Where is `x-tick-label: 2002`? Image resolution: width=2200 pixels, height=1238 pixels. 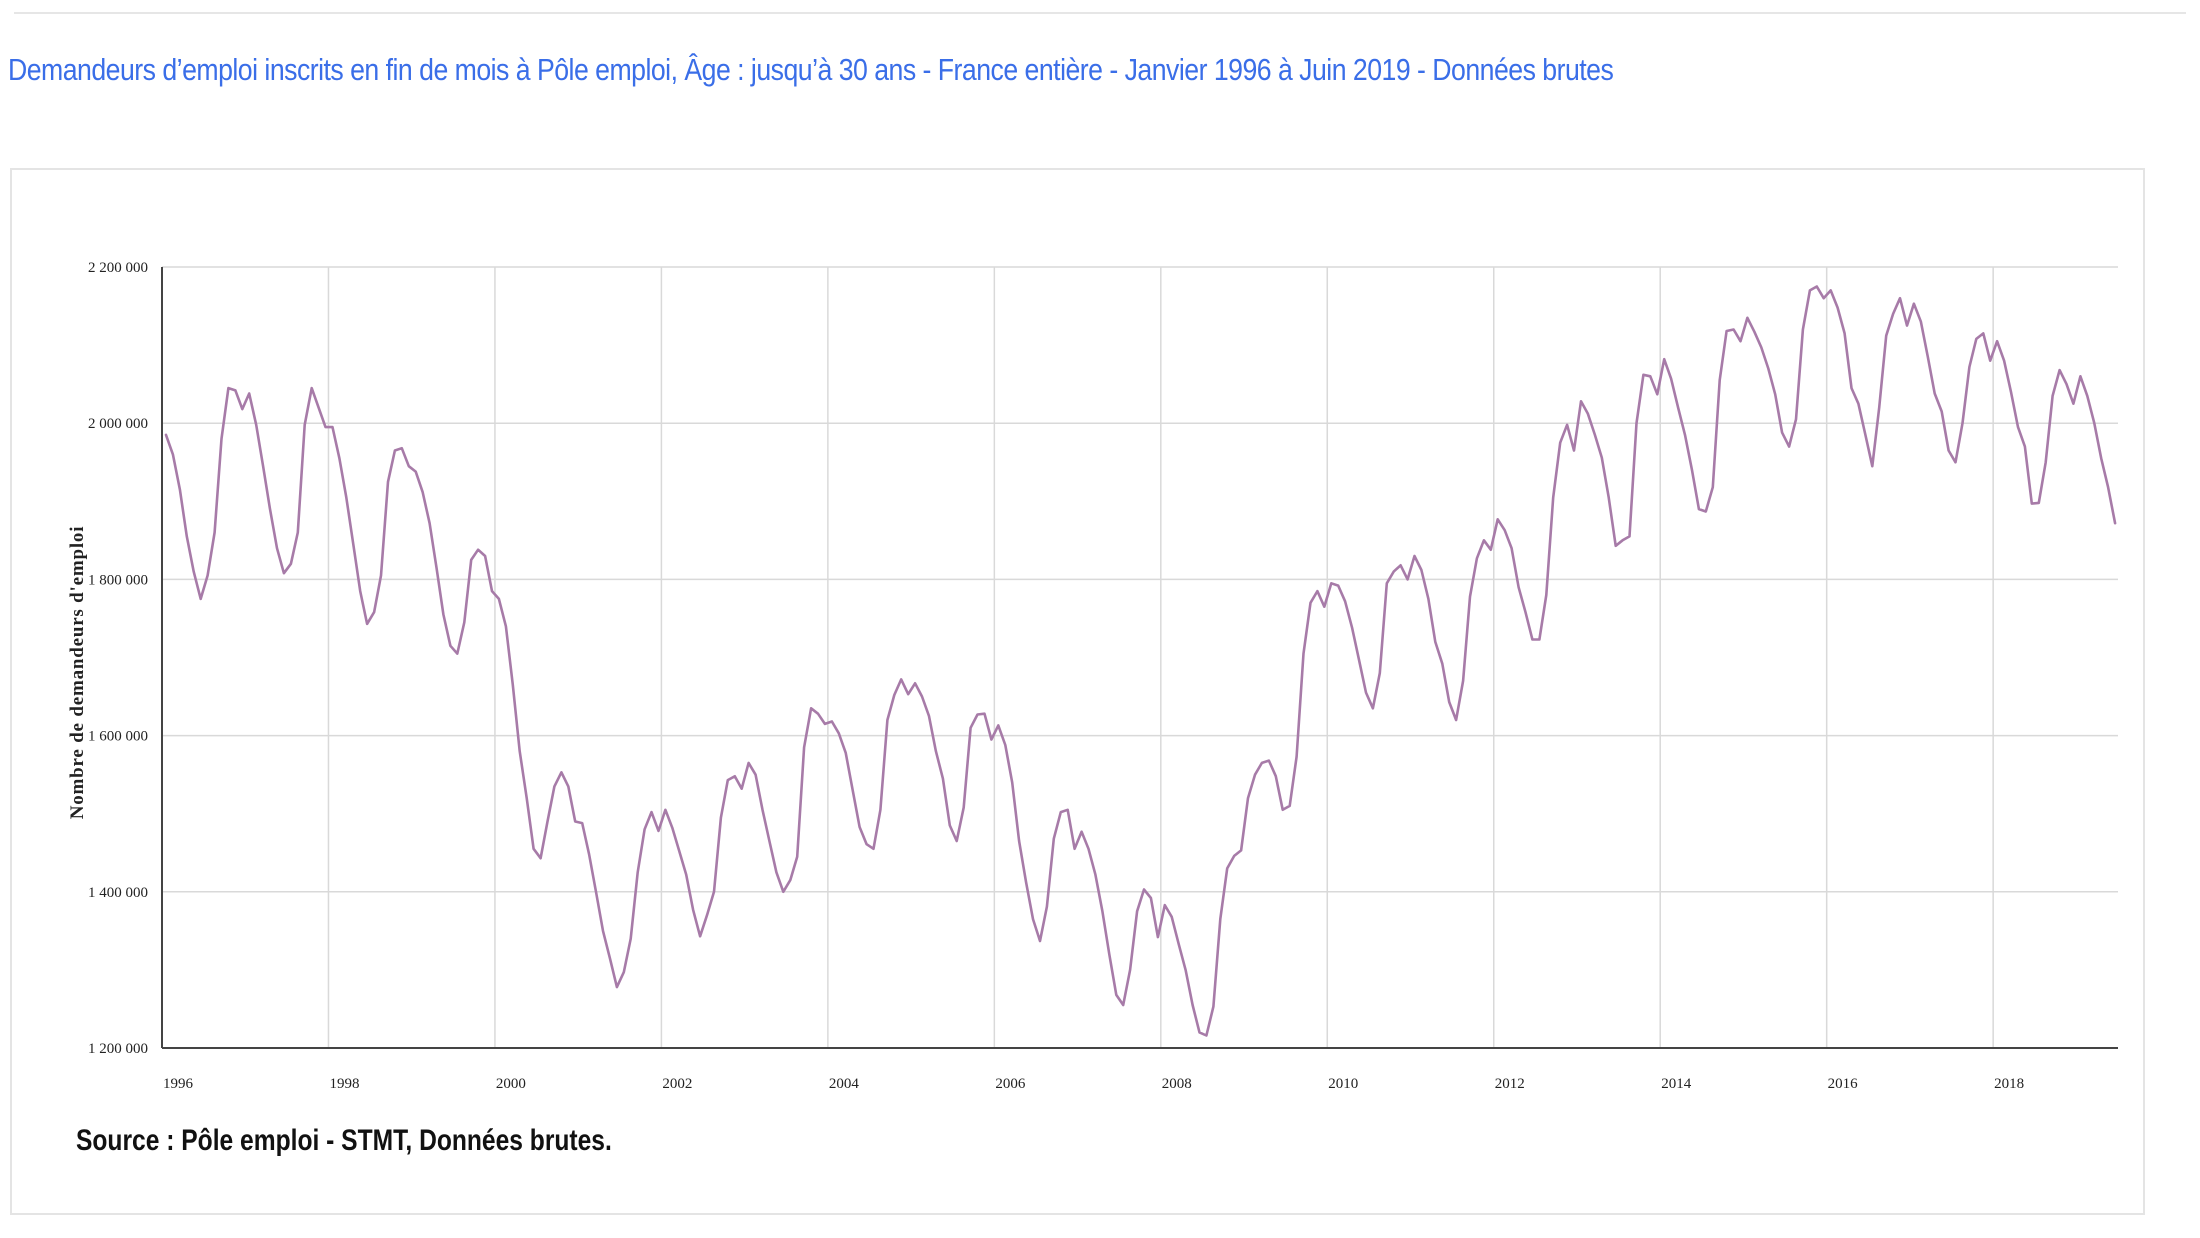 x-tick-label: 2002 is located at coordinates (677, 1084).